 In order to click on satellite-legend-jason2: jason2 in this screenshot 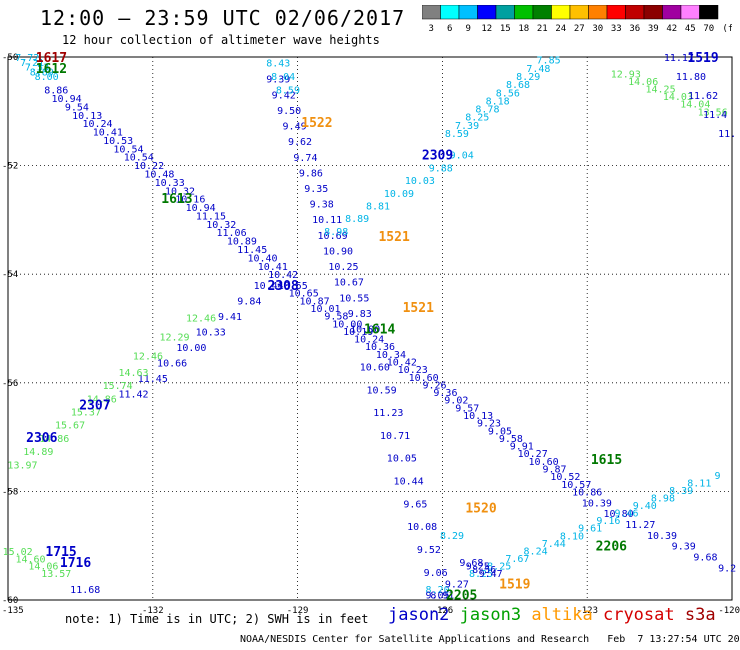, I will do `click(424, 615)`.